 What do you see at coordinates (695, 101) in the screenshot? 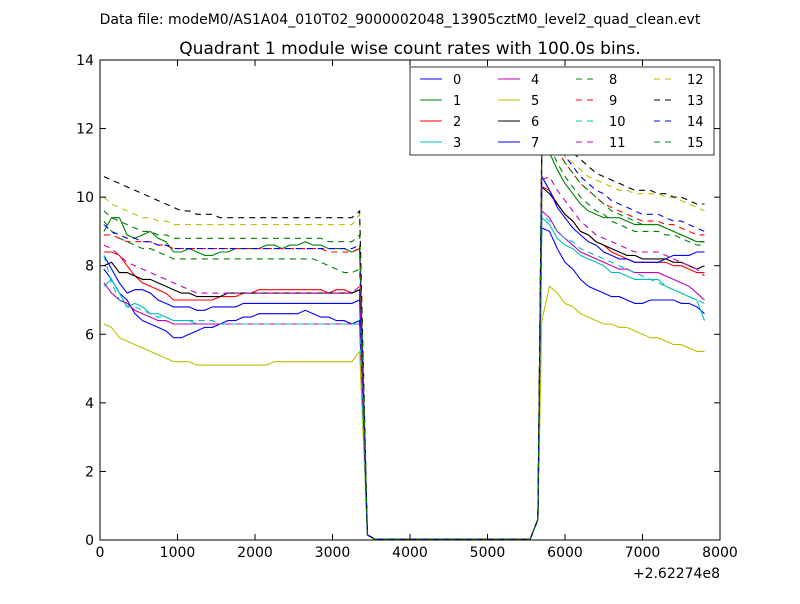
I see `legend-label-13: 13` at bounding box center [695, 101].